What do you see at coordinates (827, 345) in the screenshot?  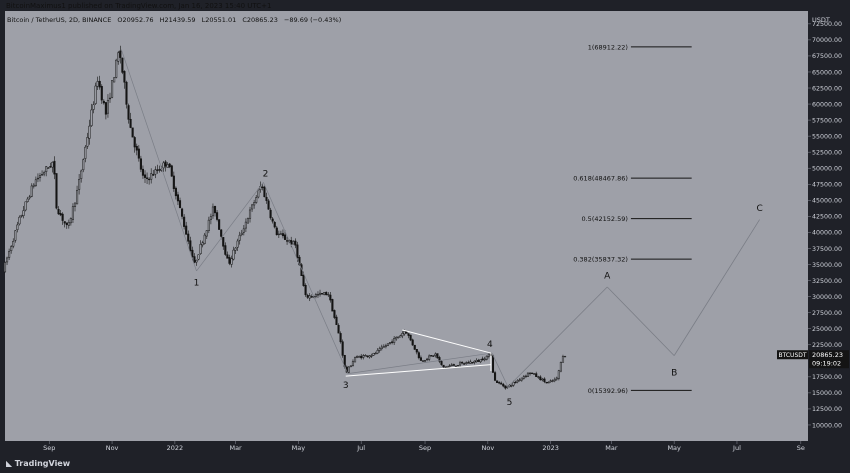 I see `y-tick-label: 22500.00` at bounding box center [827, 345].